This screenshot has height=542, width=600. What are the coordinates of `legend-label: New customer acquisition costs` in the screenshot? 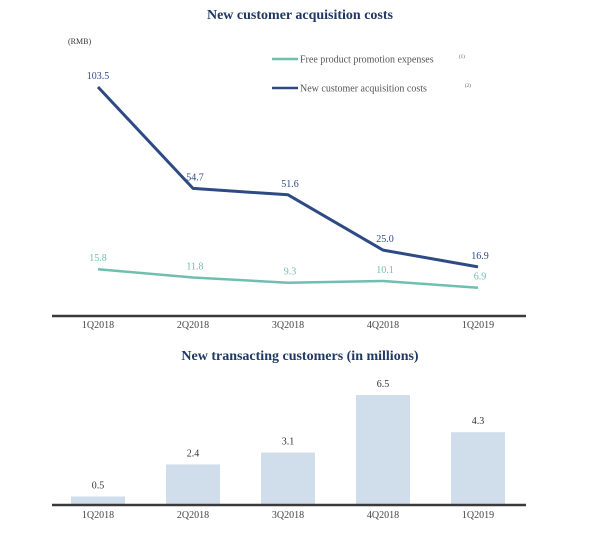 It's located at (363, 89).